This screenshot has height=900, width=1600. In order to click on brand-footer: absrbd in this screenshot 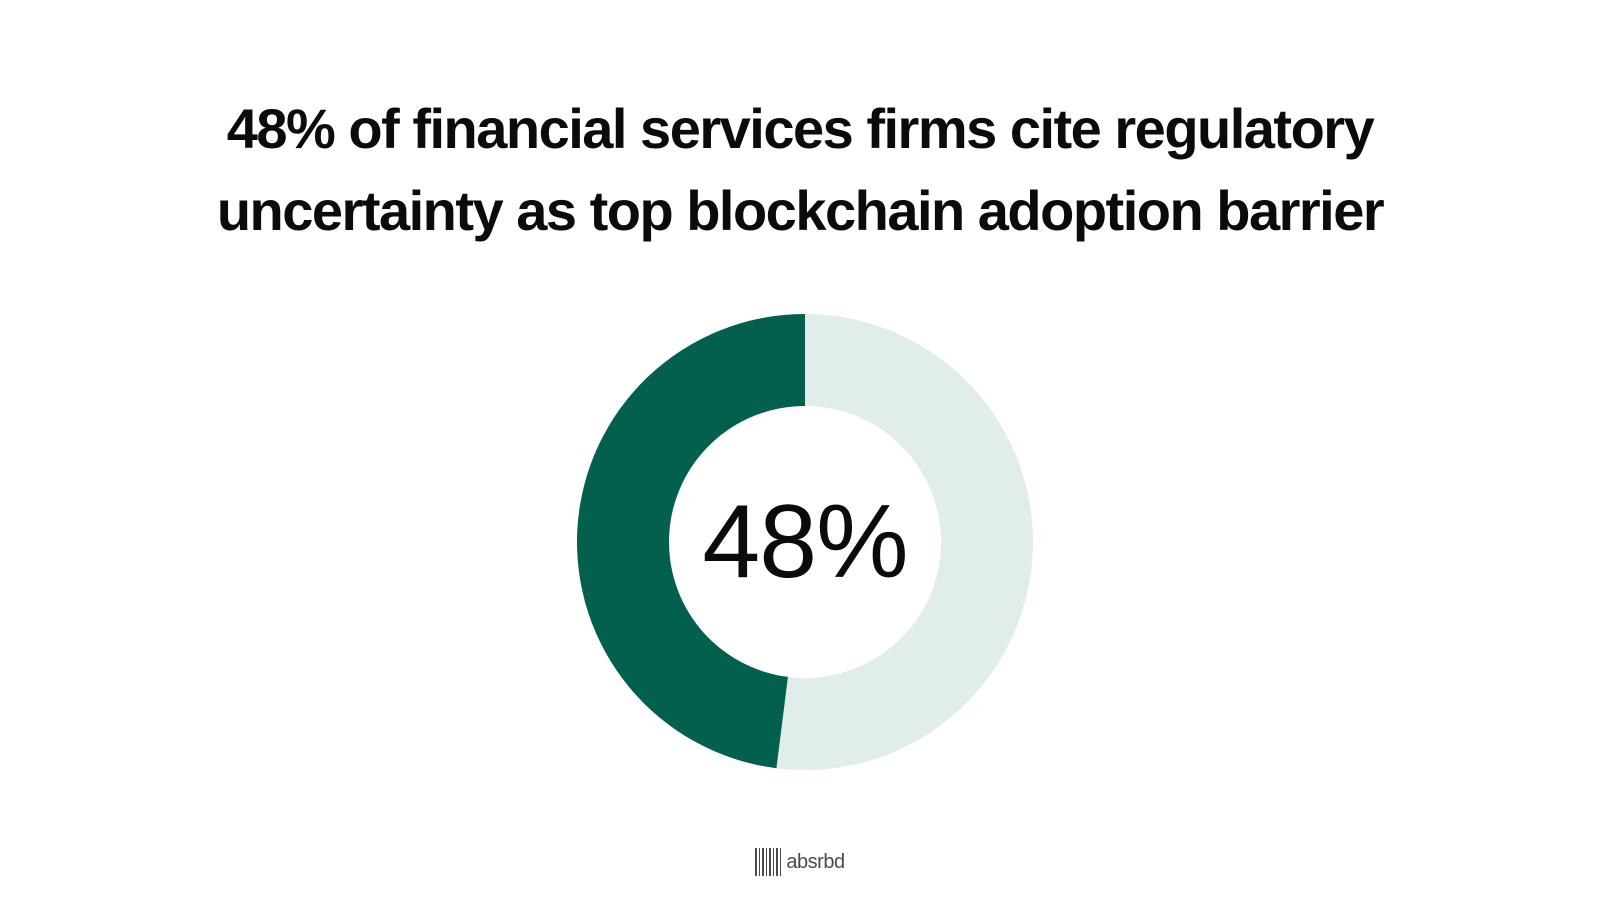, I will do `click(800, 862)`.